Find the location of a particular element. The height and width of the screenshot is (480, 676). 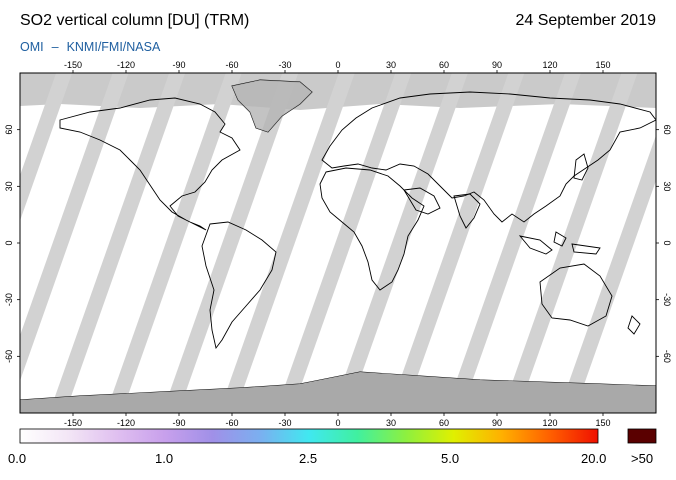

lon-label-top: 60 is located at coordinates (444, 65).